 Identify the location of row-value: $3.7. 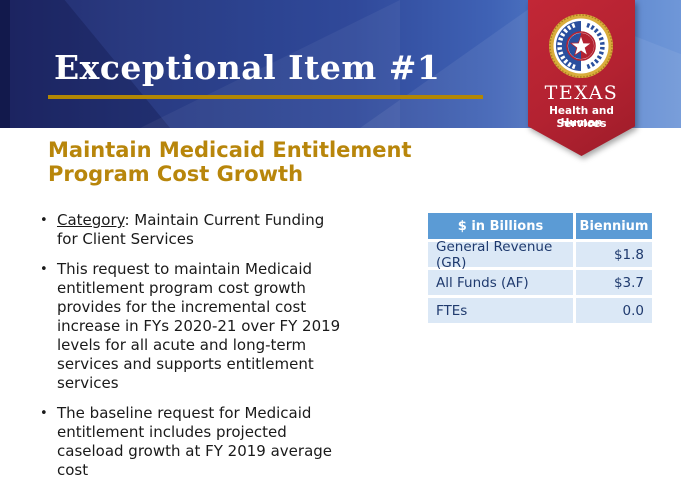
(614, 282).